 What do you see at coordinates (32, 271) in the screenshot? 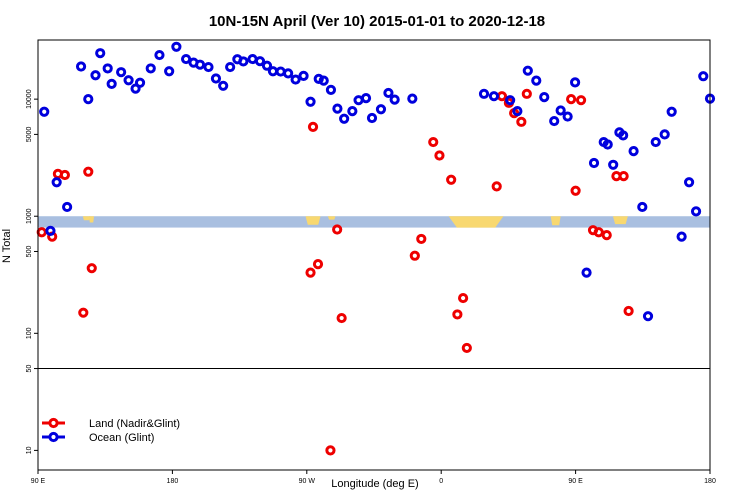
I see `y-axis: 10 50 100 500 1000 5000 10000` at bounding box center [32, 271].